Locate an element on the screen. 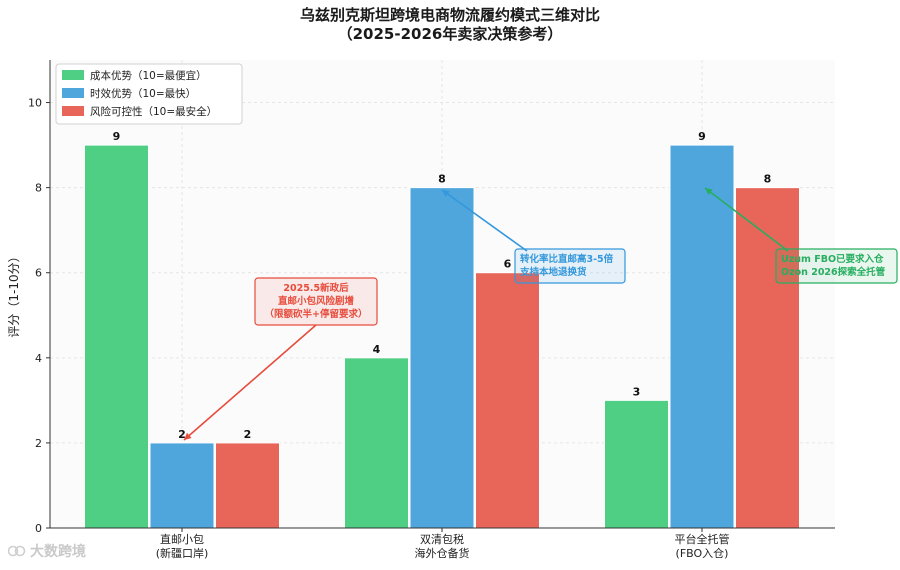  y-tick-label: 0 is located at coordinates (38, 528).